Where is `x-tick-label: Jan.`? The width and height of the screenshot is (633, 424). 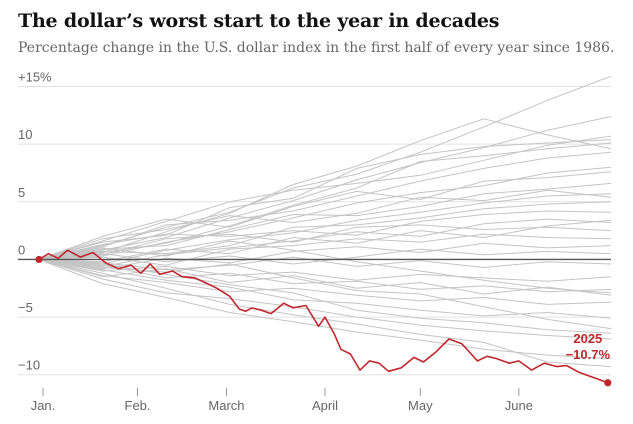
x-tick-label: Jan. is located at coordinates (43, 405).